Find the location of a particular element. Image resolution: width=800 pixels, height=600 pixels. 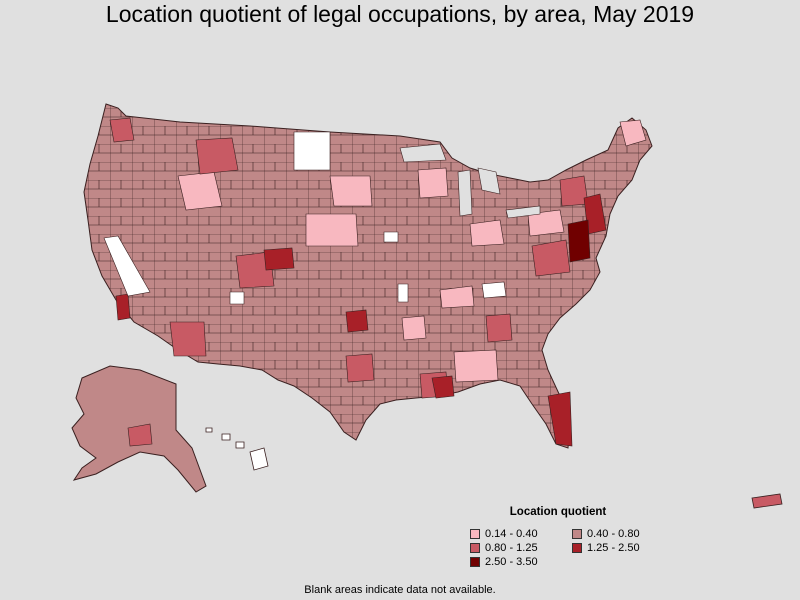

legend-label-2: 0.40 - 0.80 is located at coordinates (613, 534).